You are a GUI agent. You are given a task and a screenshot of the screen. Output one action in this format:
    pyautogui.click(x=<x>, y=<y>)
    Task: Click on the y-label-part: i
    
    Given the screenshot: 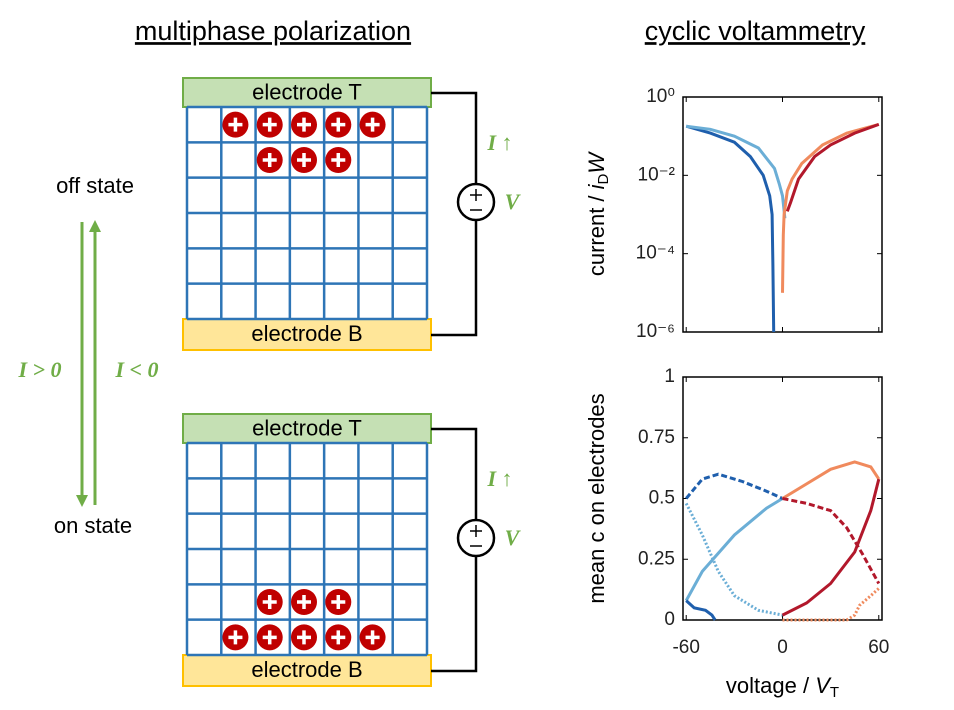 What is the action you would take?
    pyautogui.click(x=596, y=186)
    